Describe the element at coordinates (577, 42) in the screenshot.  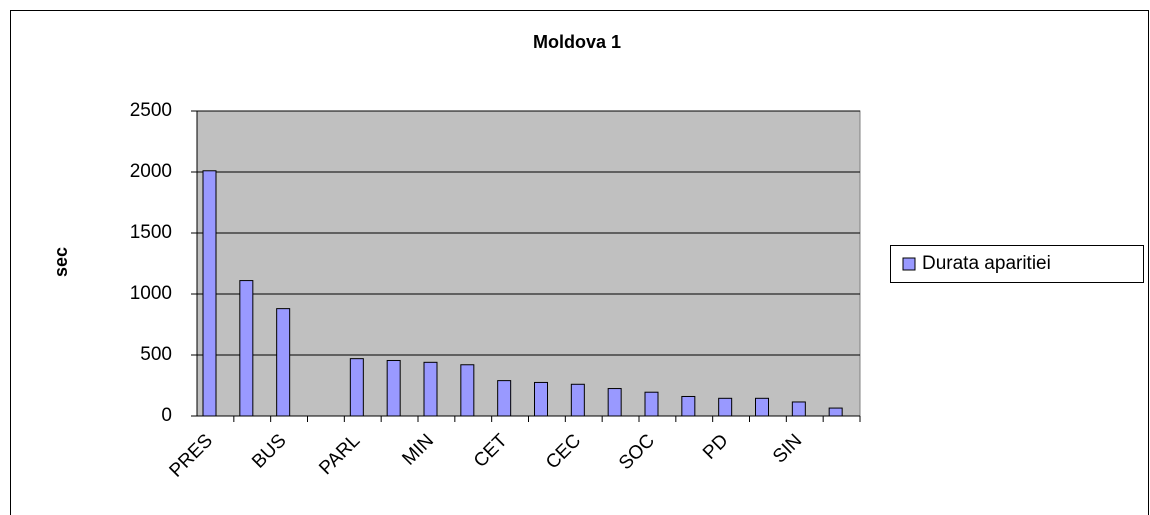
I see `chart-title: Moldova 1` at that location.